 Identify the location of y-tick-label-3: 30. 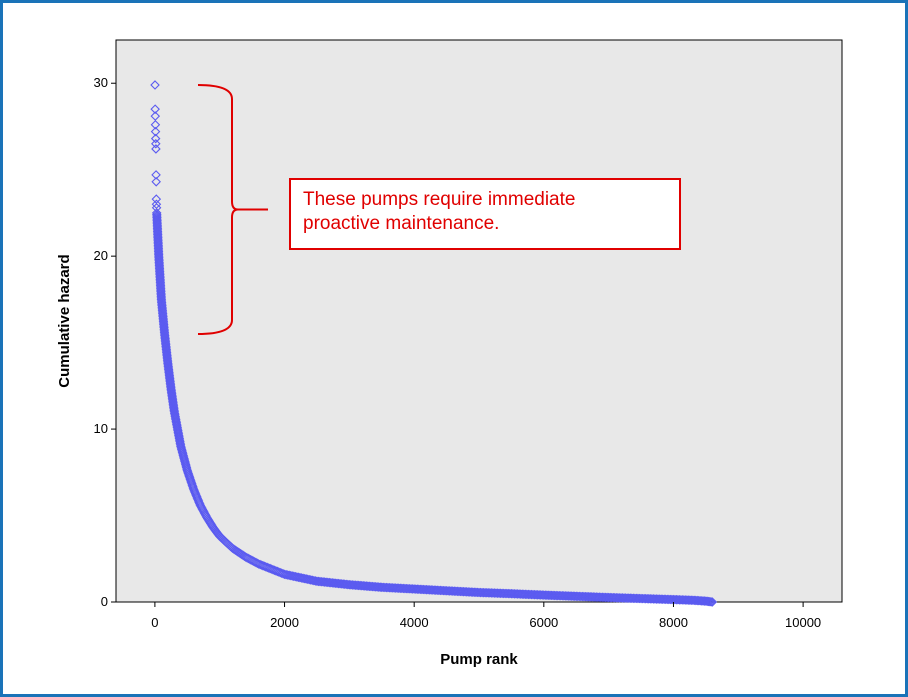
(101, 82).